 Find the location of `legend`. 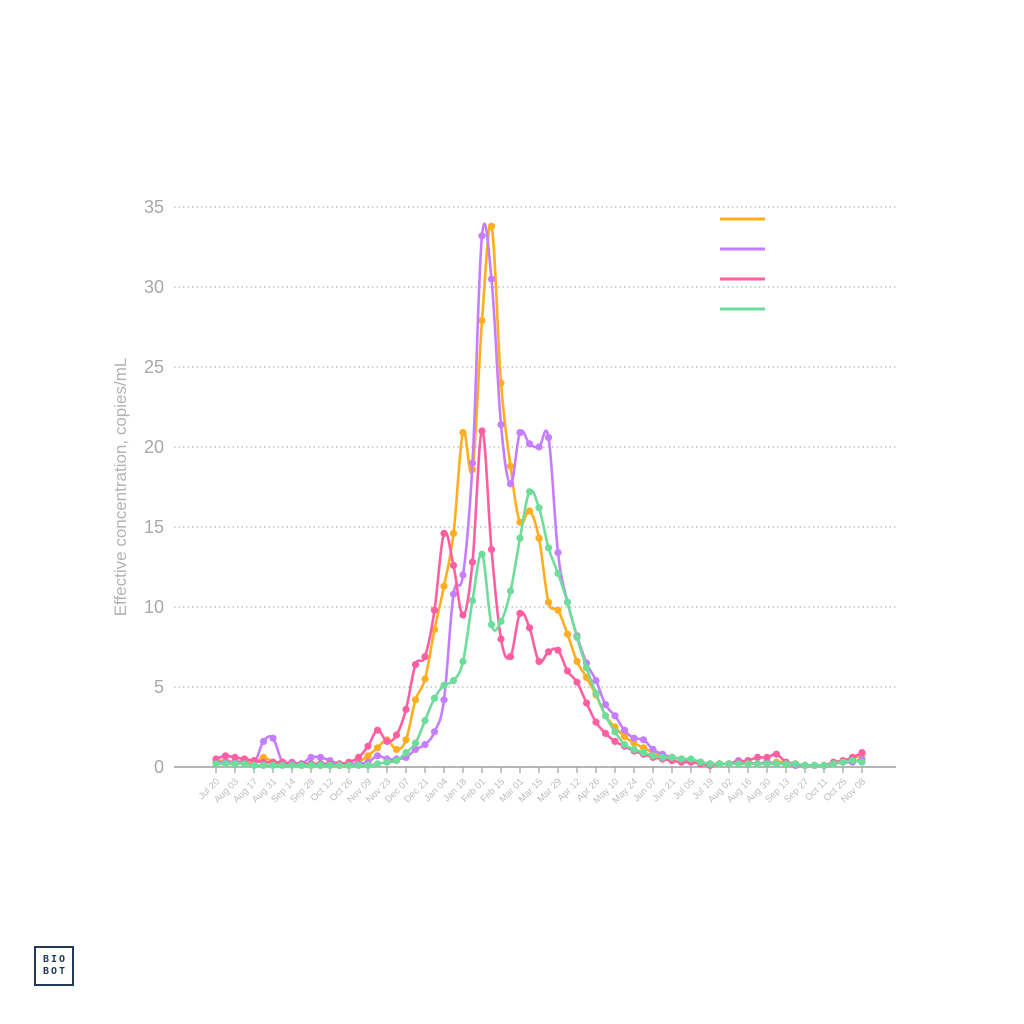

legend is located at coordinates (742, 264).